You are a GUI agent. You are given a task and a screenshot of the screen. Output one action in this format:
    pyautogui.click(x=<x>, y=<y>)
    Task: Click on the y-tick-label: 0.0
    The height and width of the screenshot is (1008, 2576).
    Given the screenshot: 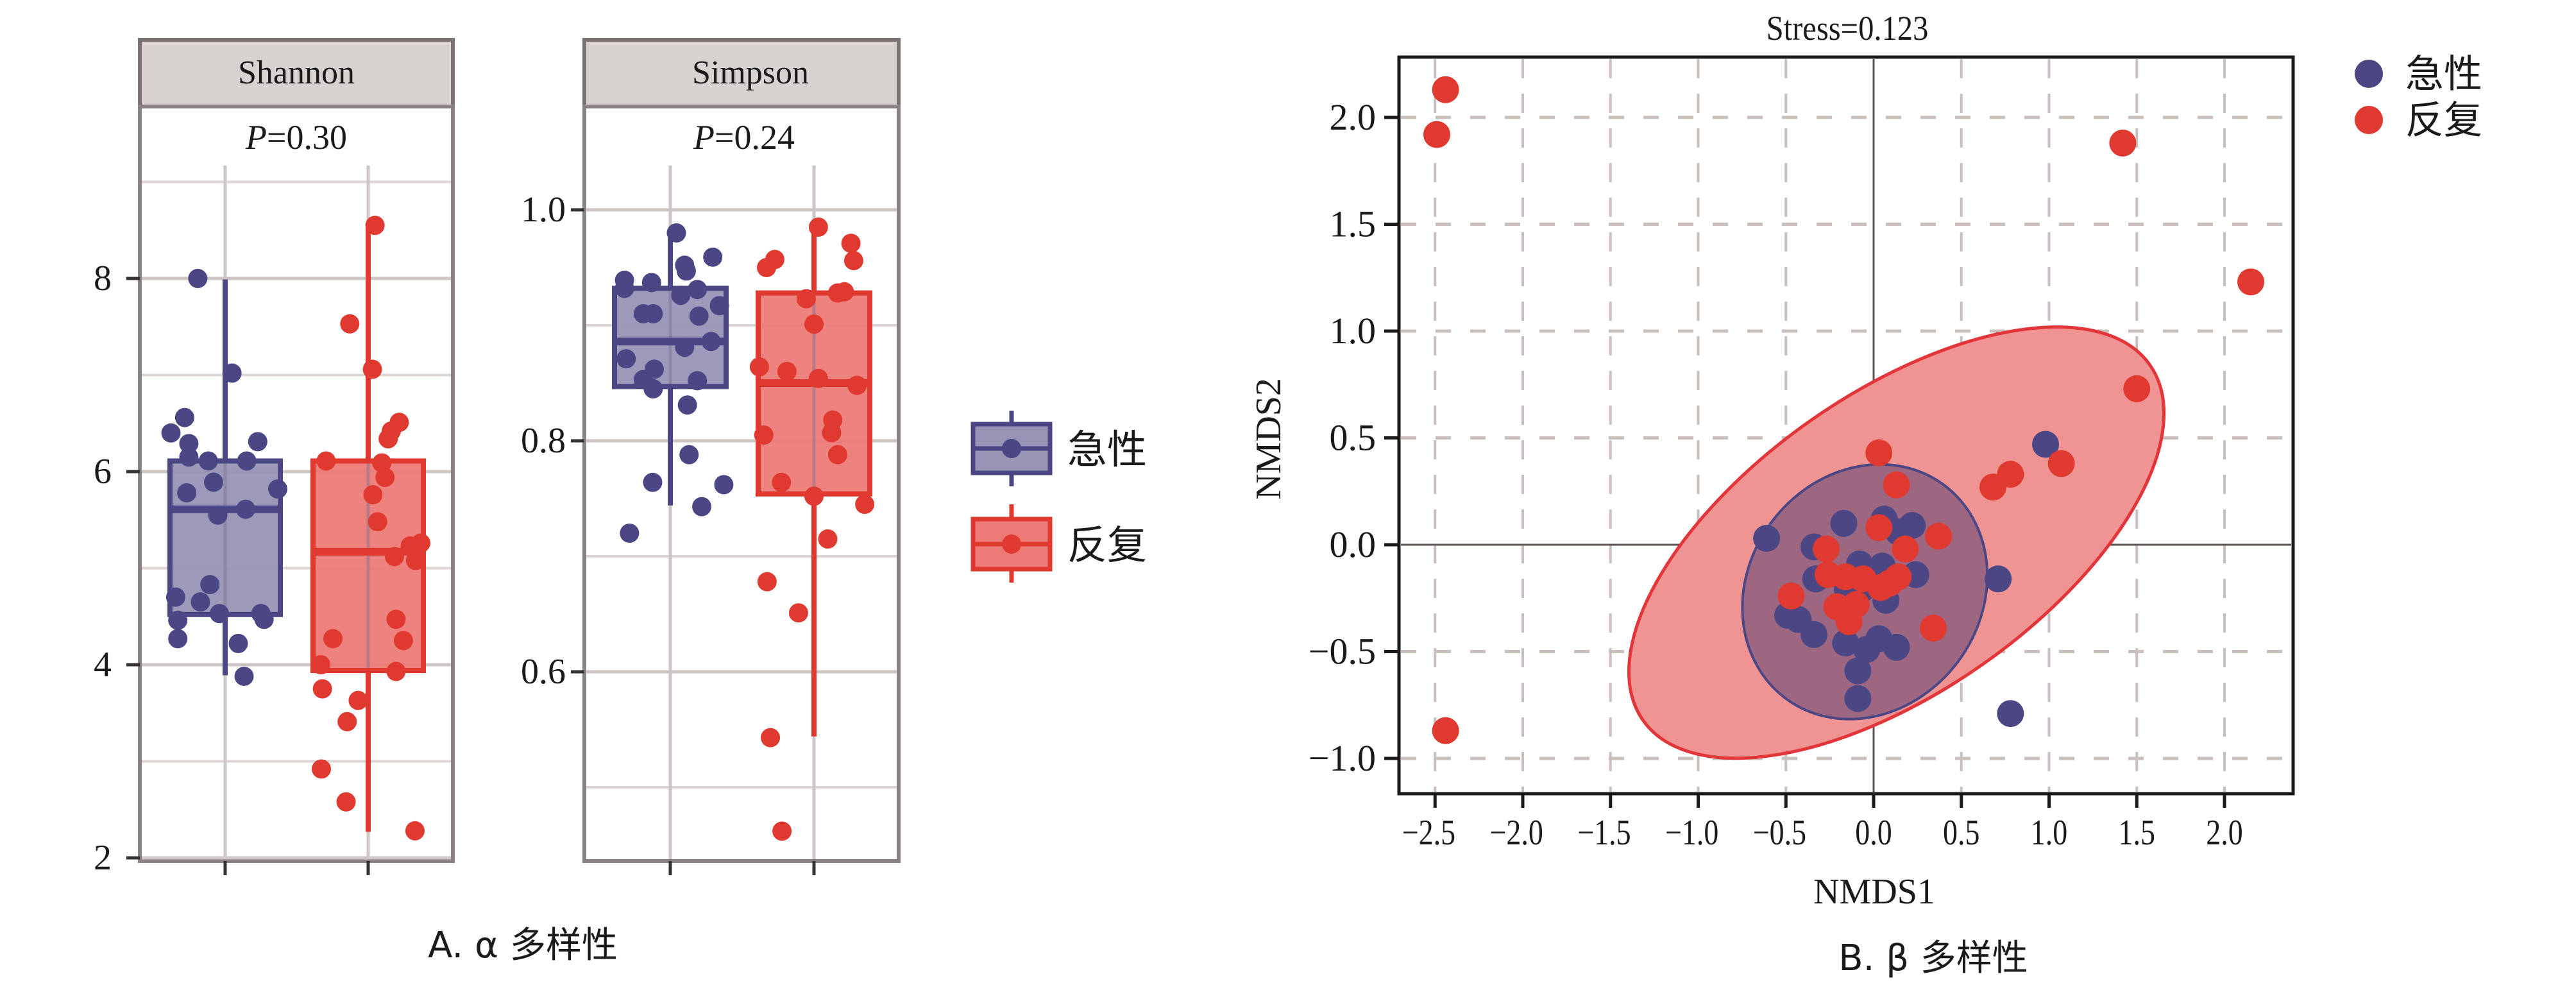 What is the action you would take?
    pyautogui.click(x=1353, y=544)
    